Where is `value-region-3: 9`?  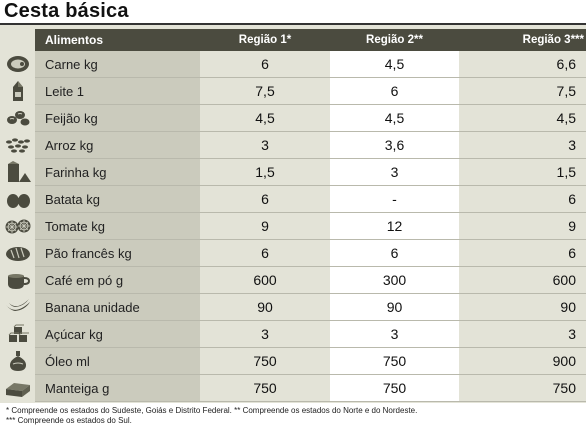 value-region-3: 9 is located at coordinates (522, 226).